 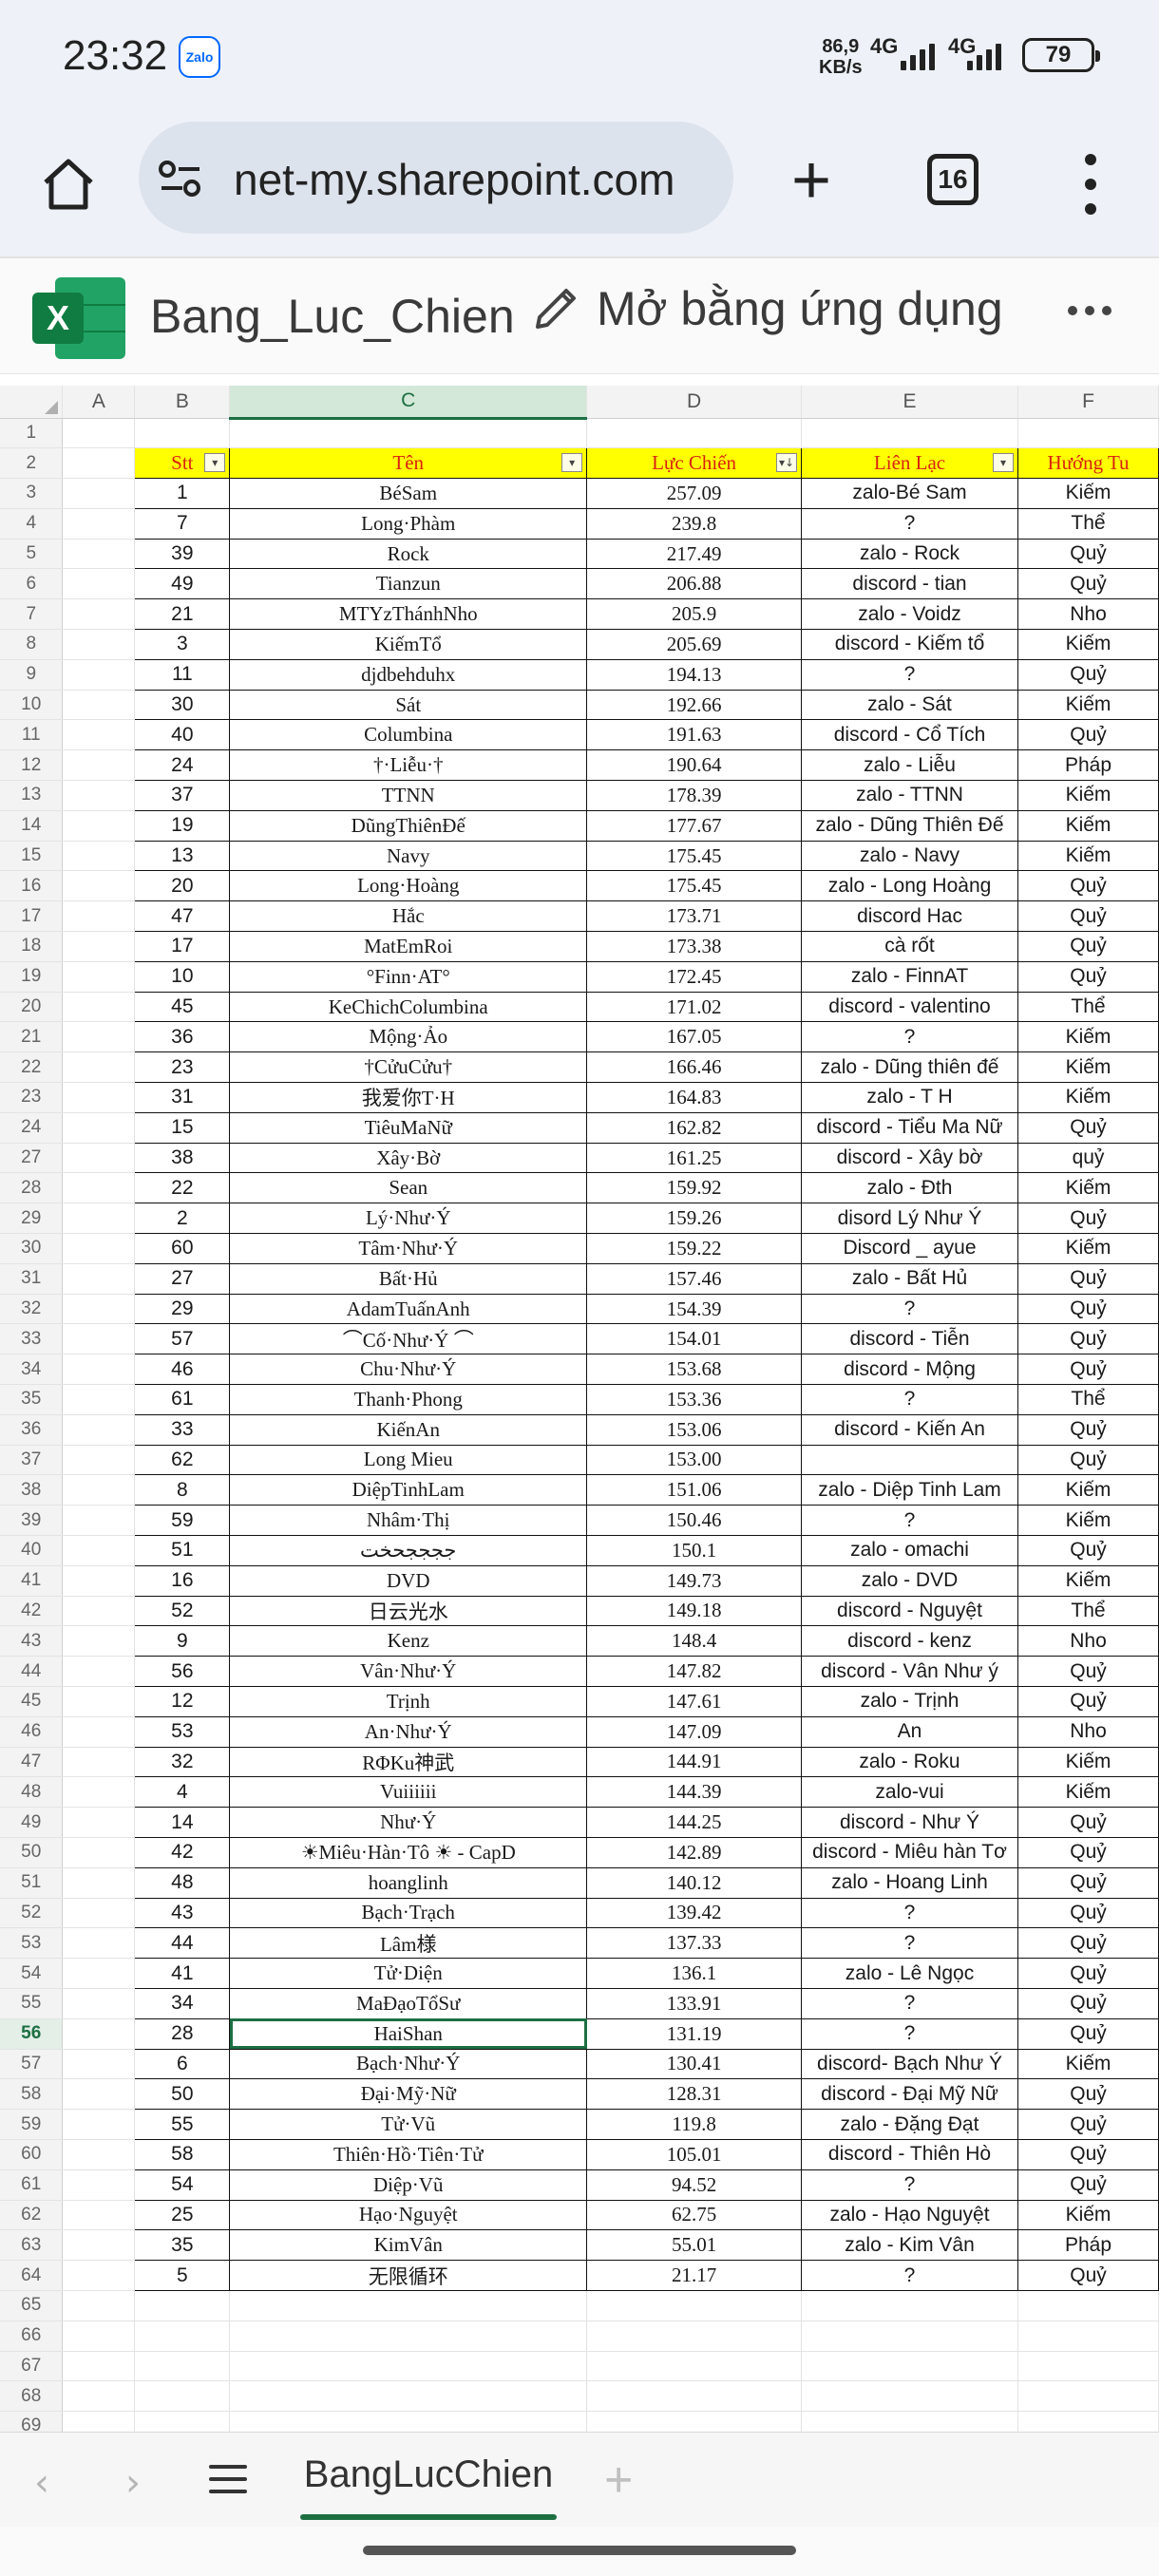 I want to click on header-cell-lien-lac: Liên Lạc ▾, so click(x=909, y=463).